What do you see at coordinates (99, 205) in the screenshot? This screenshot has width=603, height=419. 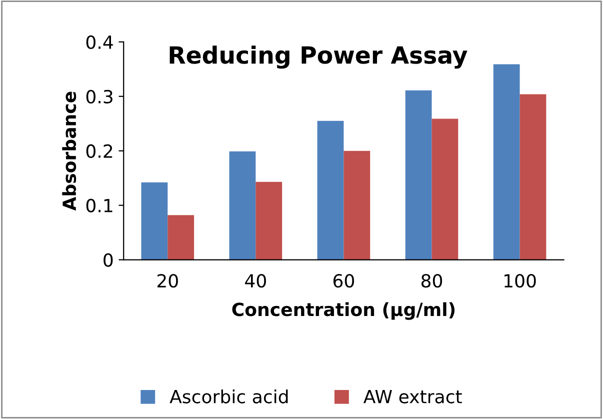 I see `y-tick-label: 0.1` at bounding box center [99, 205].